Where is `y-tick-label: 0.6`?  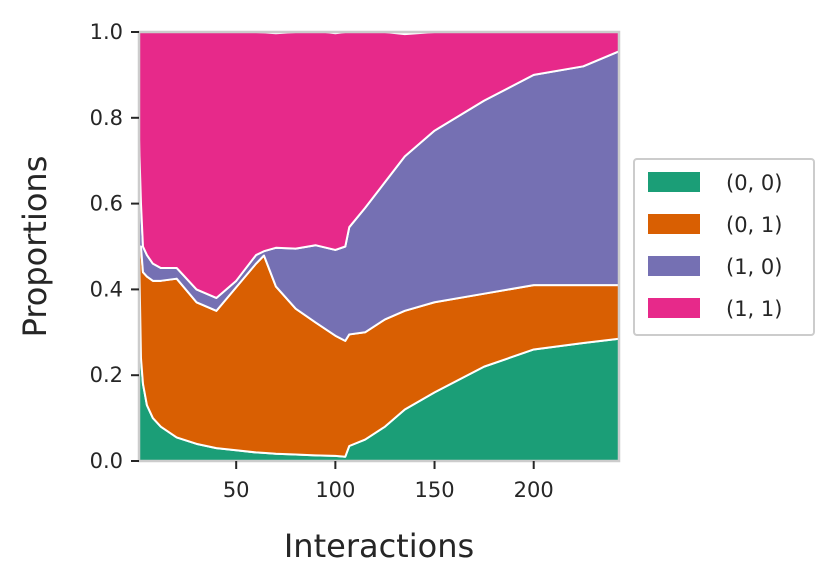
y-tick-label: 0.6 is located at coordinates (106, 204).